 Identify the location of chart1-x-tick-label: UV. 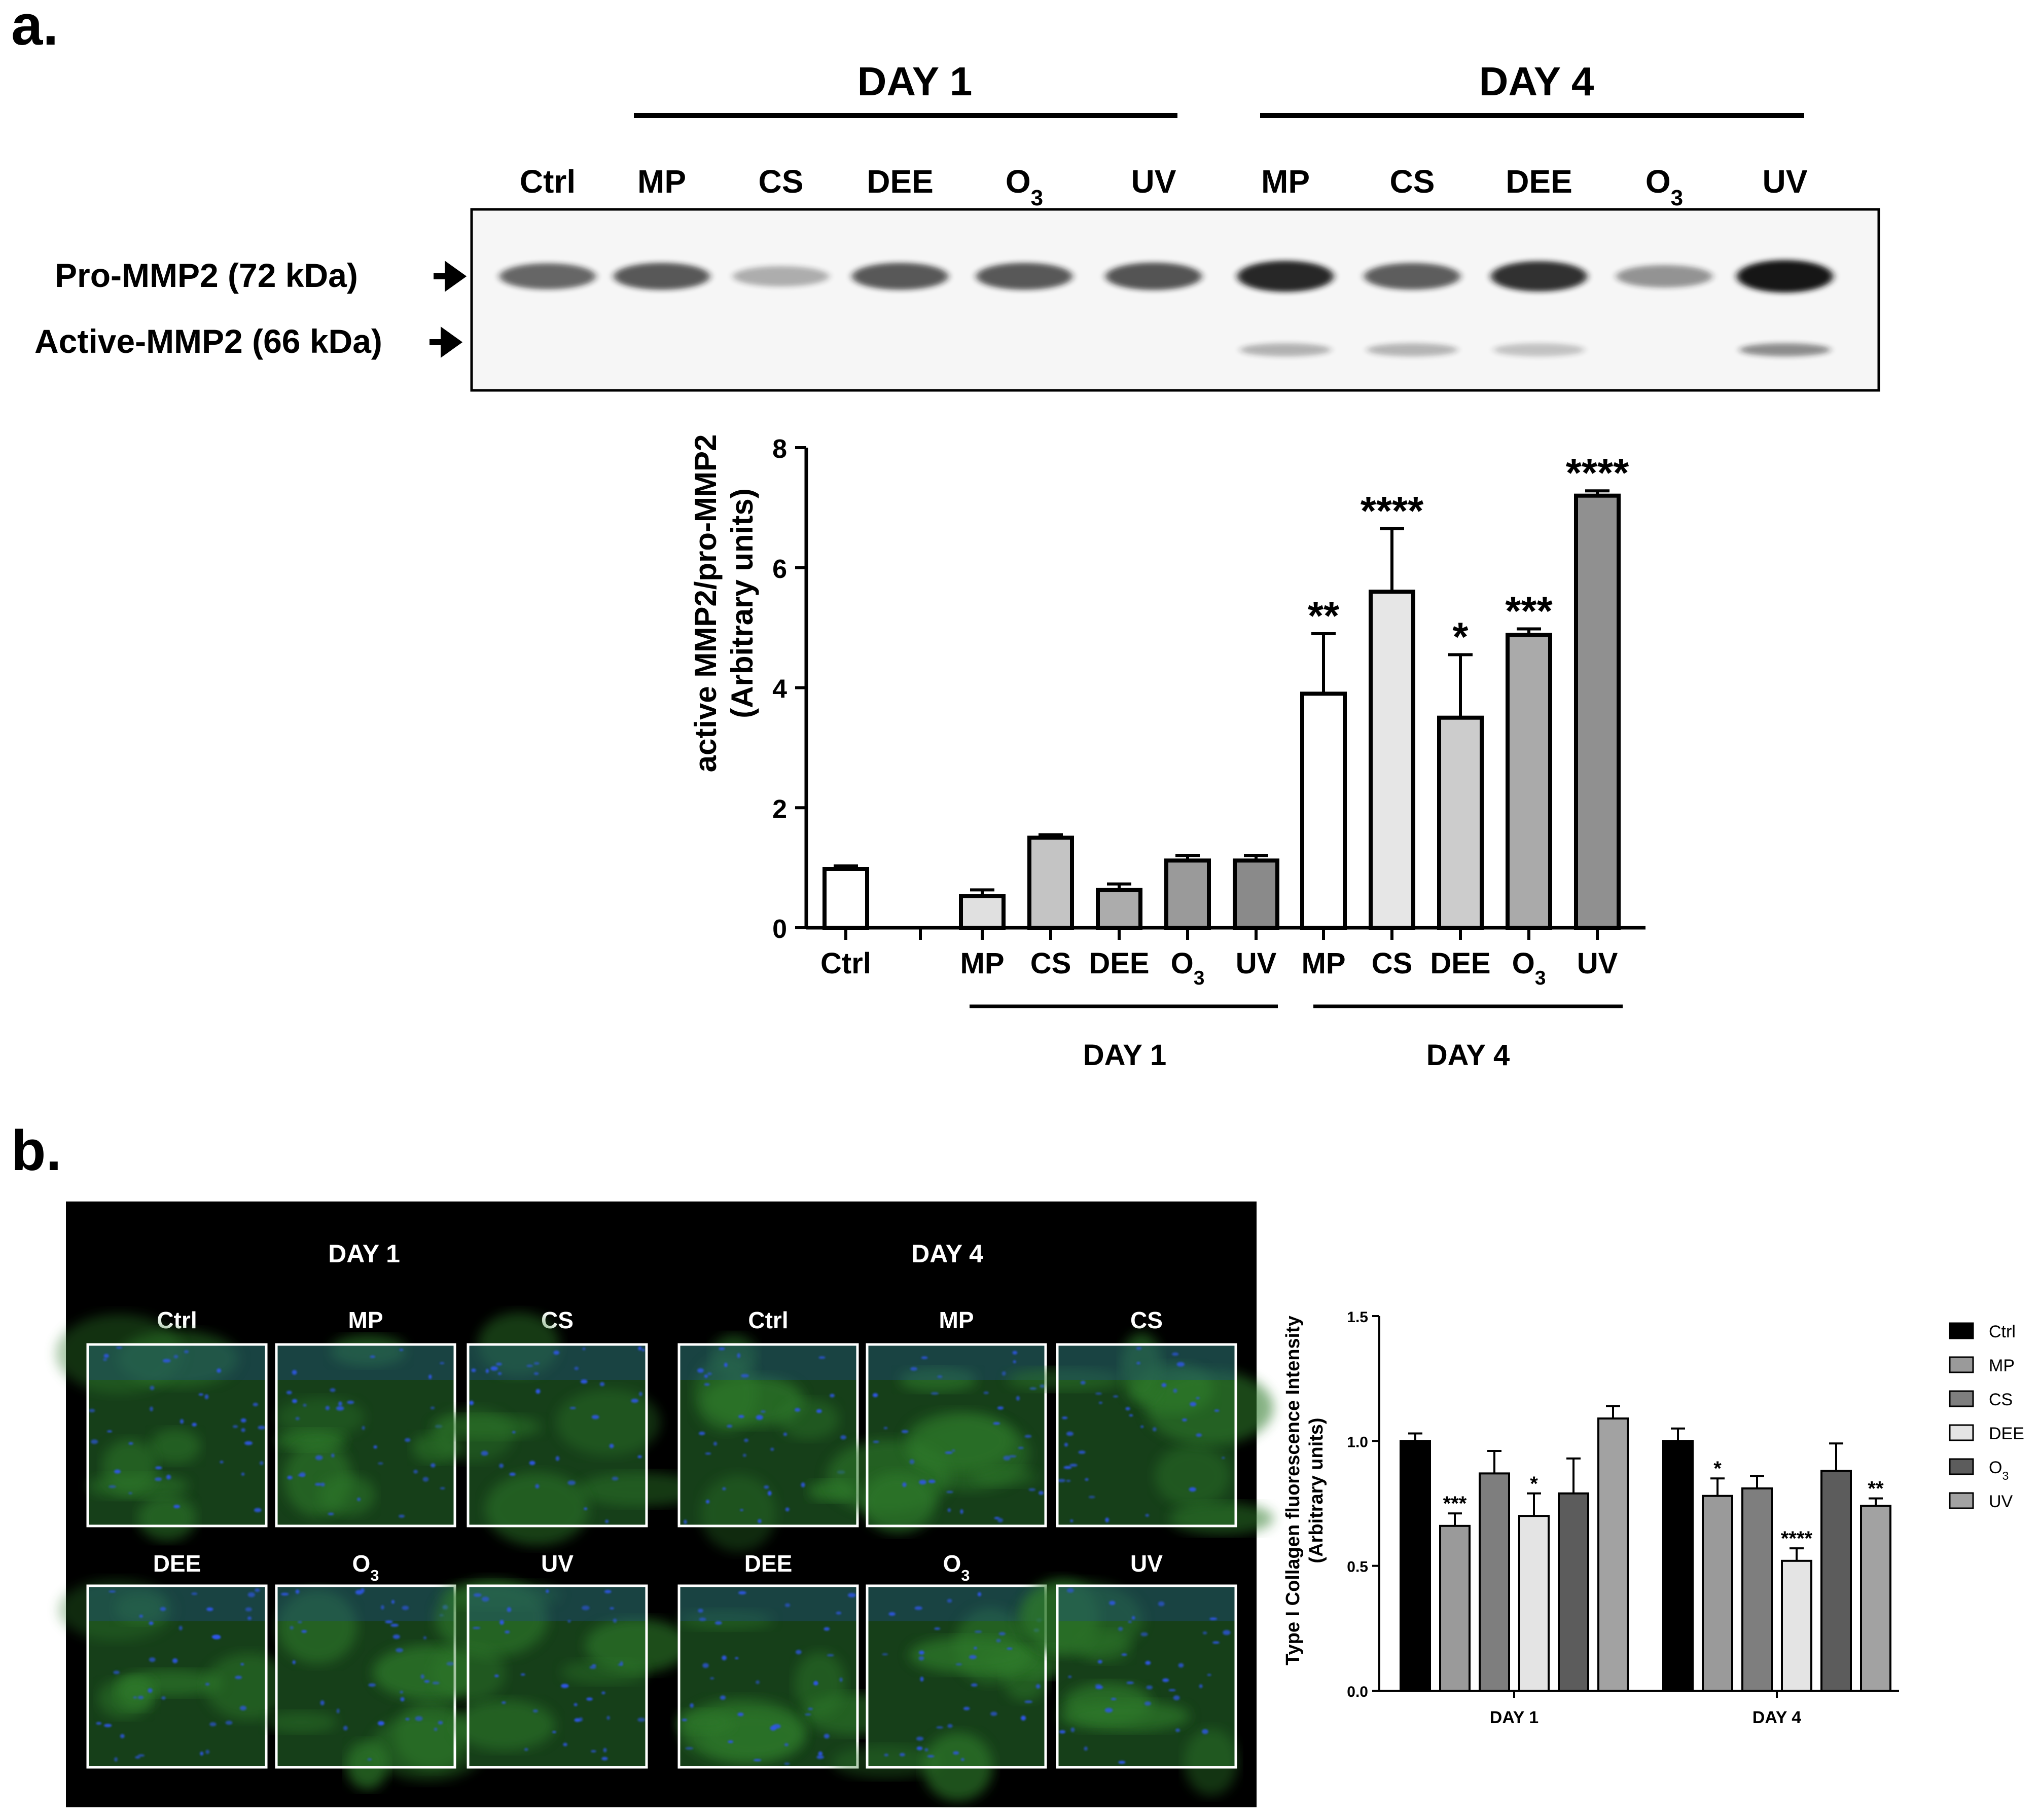
(1256, 963).